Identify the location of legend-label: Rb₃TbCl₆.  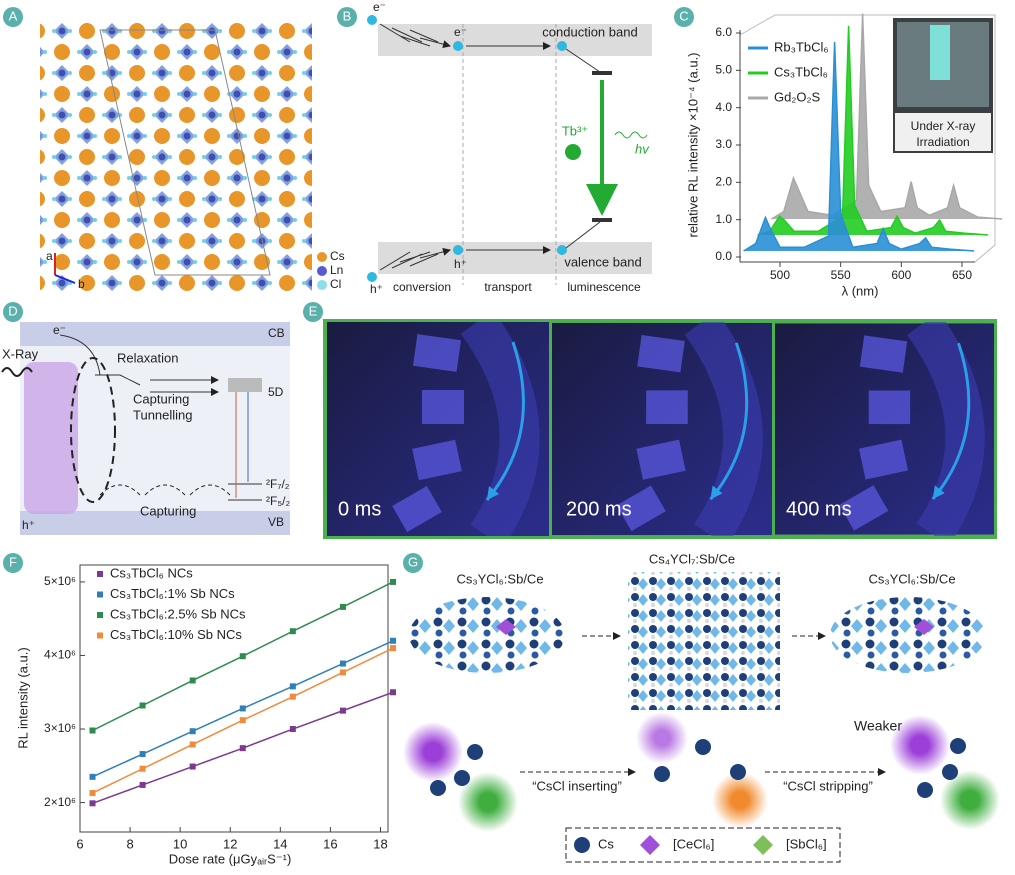
(801, 46).